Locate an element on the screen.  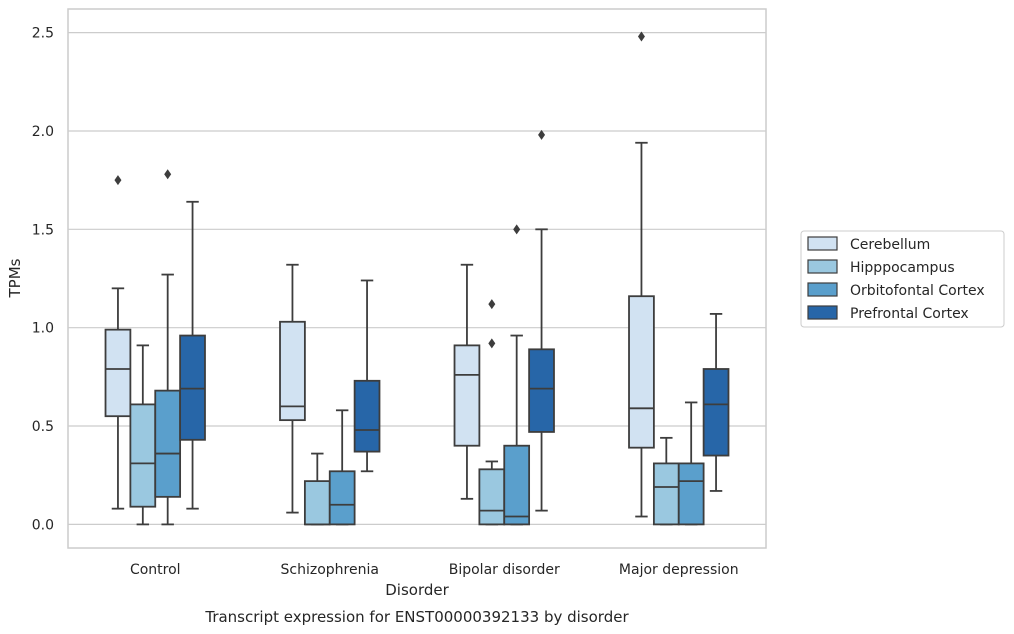
legend-frame is located at coordinates (902, 279).